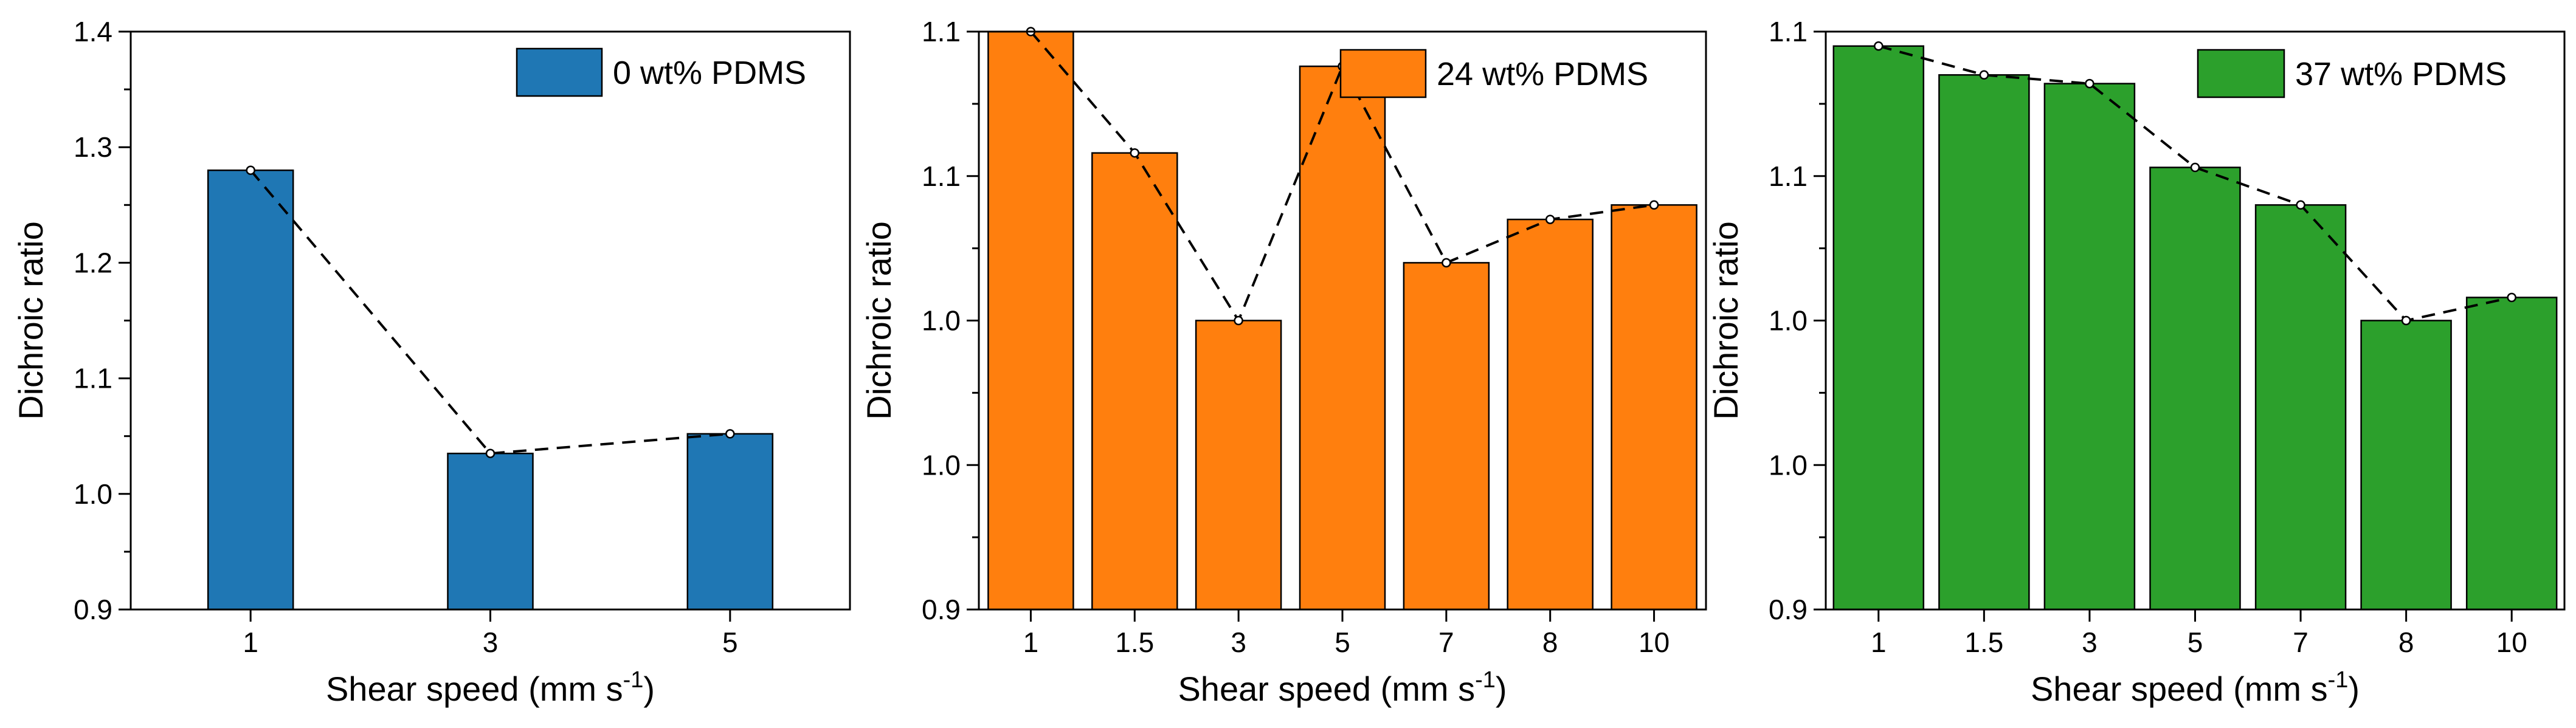  Describe the element at coordinates (93, 31) in the screenshot. I see `y-tick-label: 1.4` at that location.